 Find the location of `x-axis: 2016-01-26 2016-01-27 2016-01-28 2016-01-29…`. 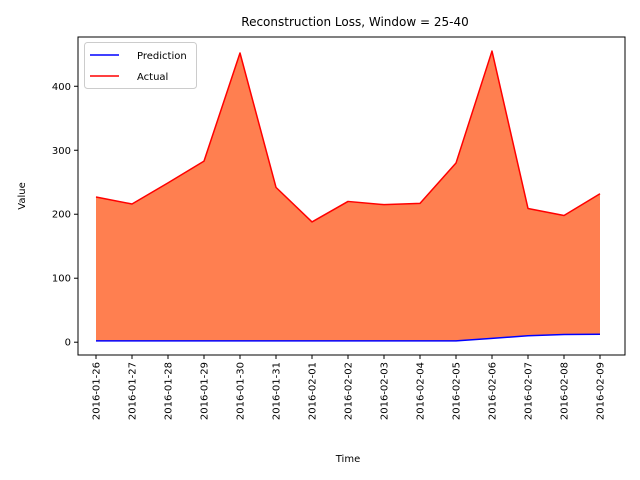

x-axis: 2016-01-26 2016-01-27 2016-01-28 2016-01-29… is located at coordinates (349, 387).